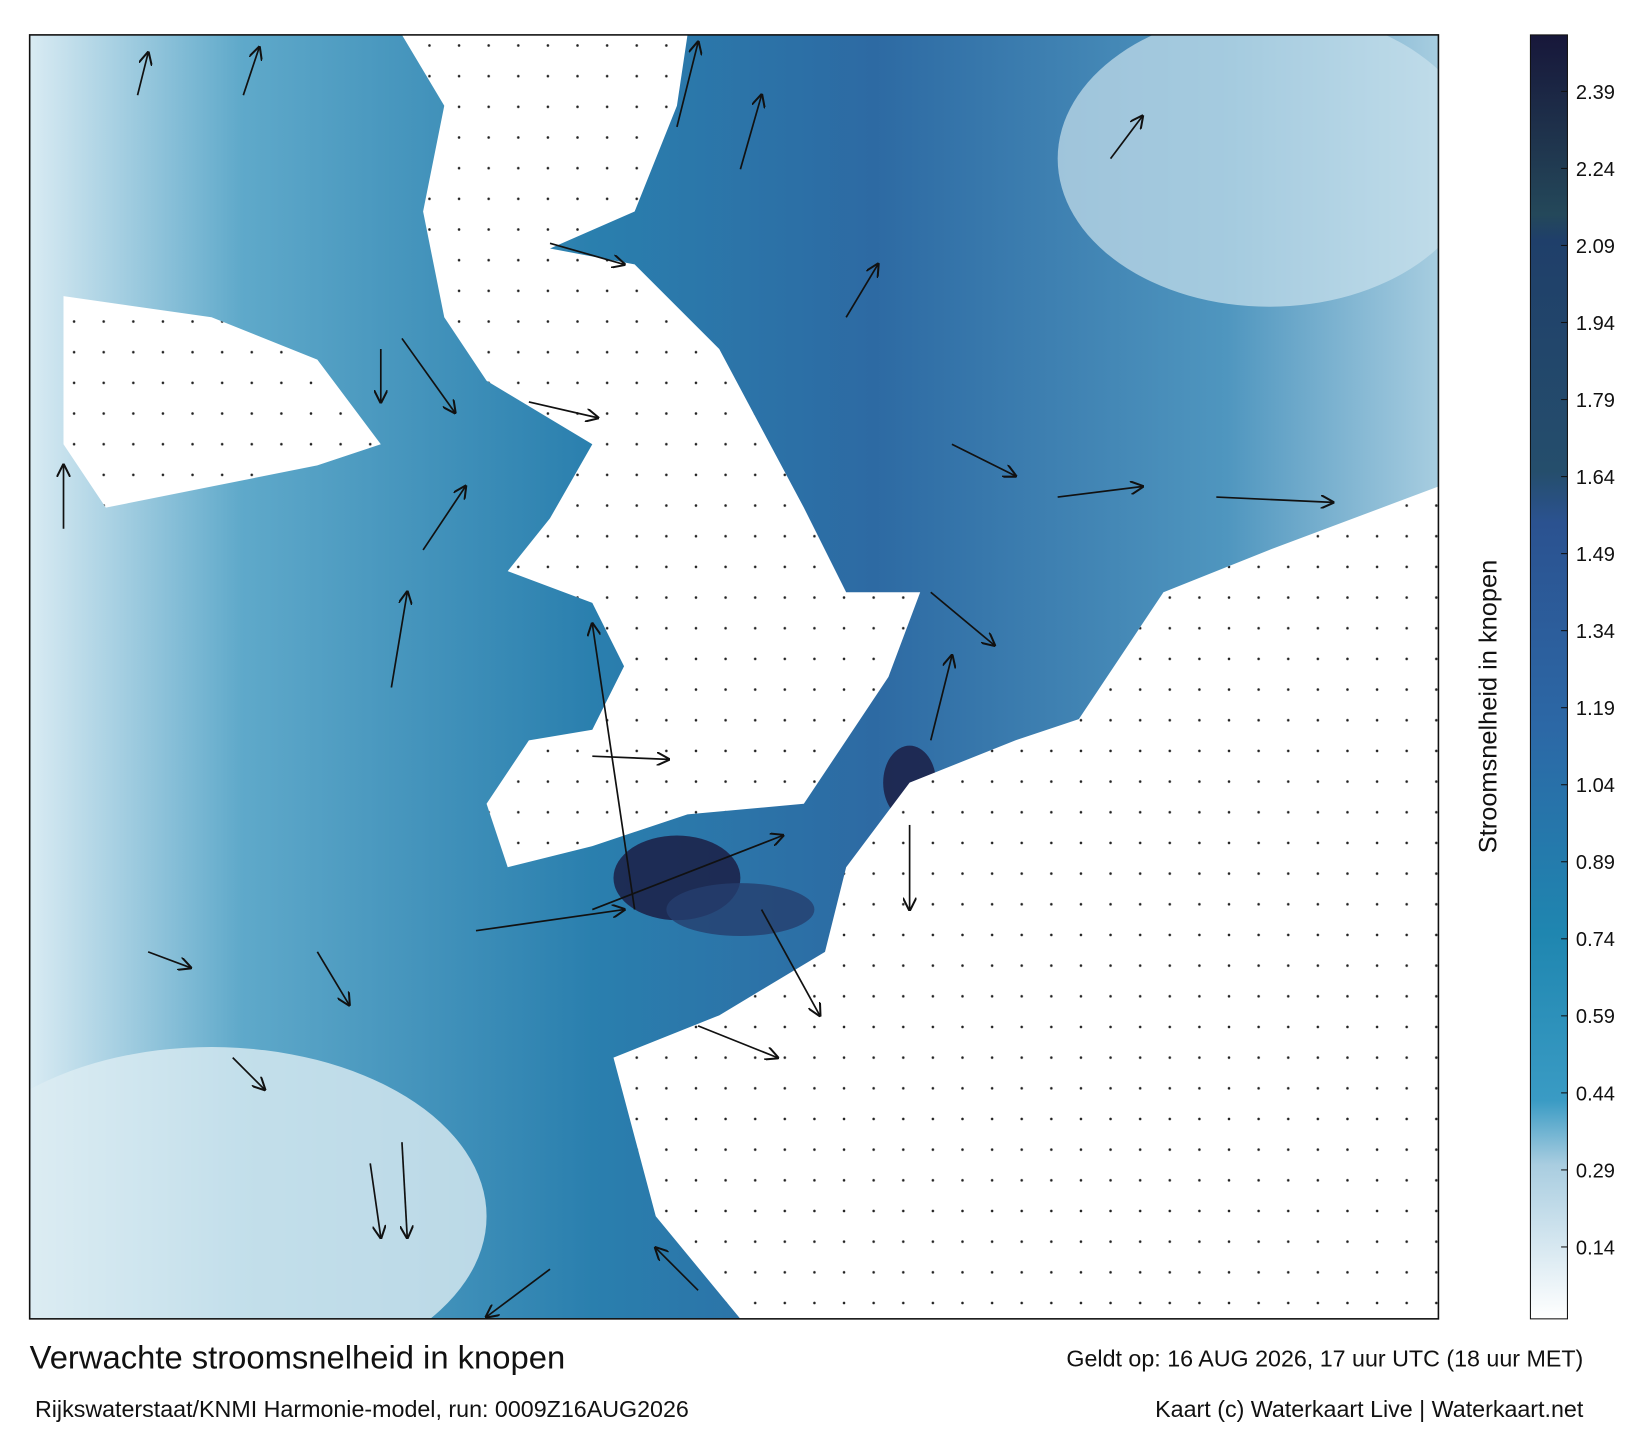 This screenshot has height=1450, width=1650. I want to click on grid-dots, so click(222, 402).